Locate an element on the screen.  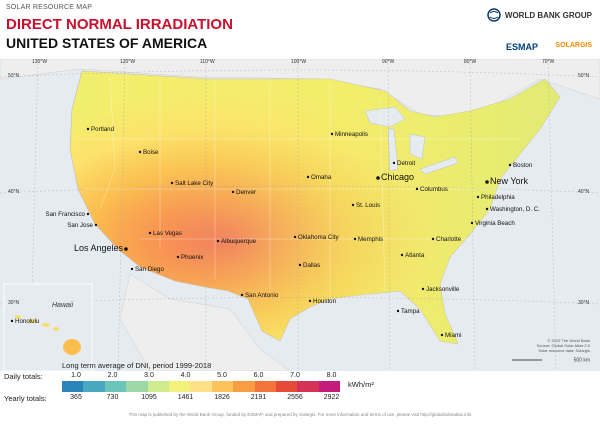
city-label: Phoenix is located at coordinates (192, 257).